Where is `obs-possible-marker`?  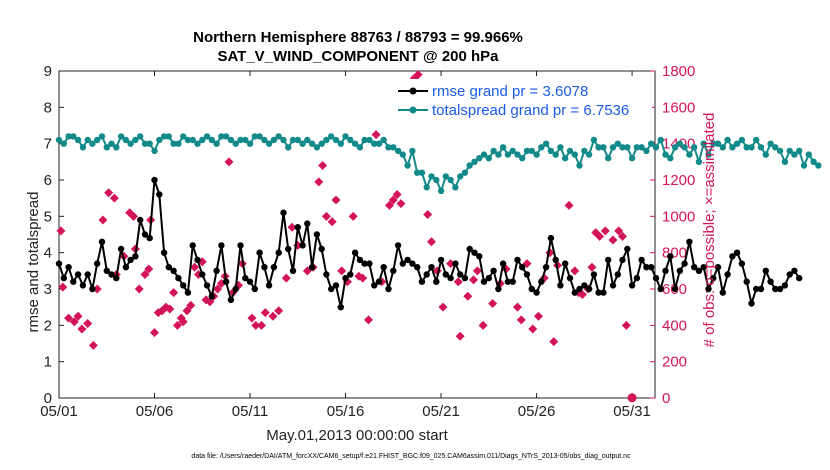
obs-possible-marker is located at coordinates (632, 398).